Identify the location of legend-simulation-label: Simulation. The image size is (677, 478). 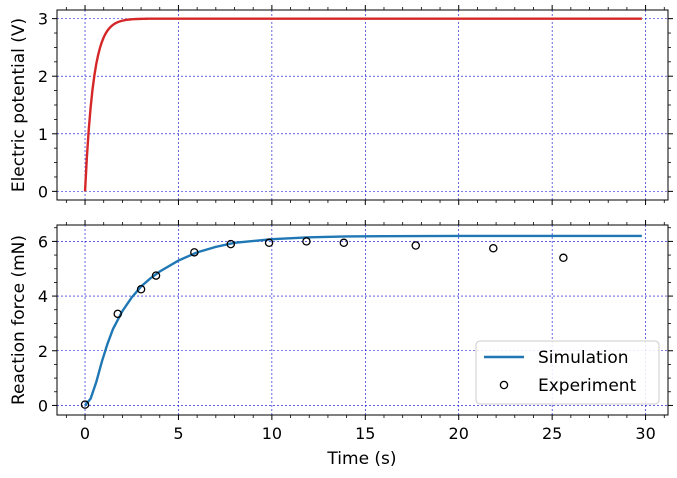
(583, 358).